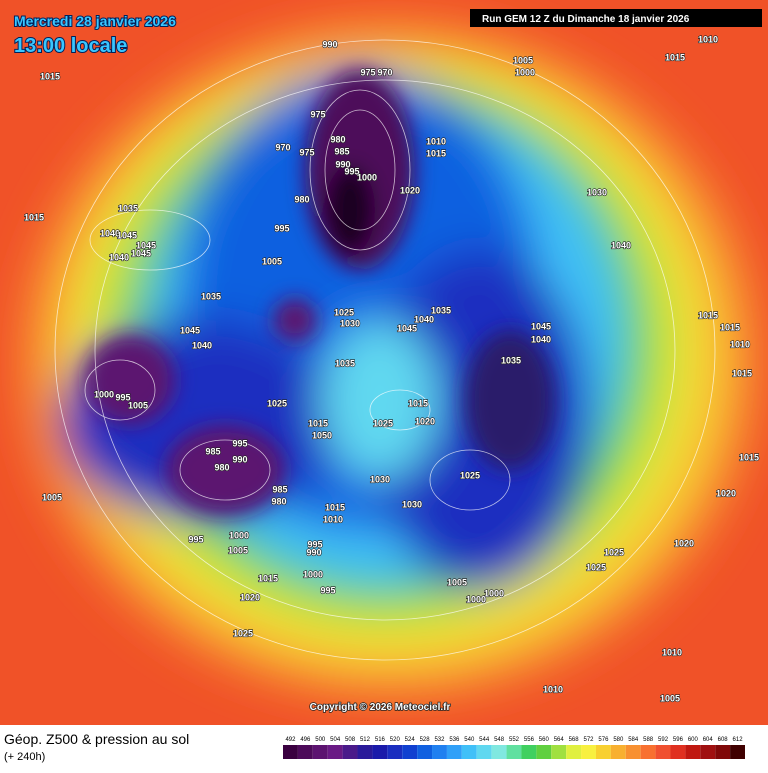 This screenshot has height=773, width=768. I want to click on colorbar-tick-label: 528, so click(425, 740).